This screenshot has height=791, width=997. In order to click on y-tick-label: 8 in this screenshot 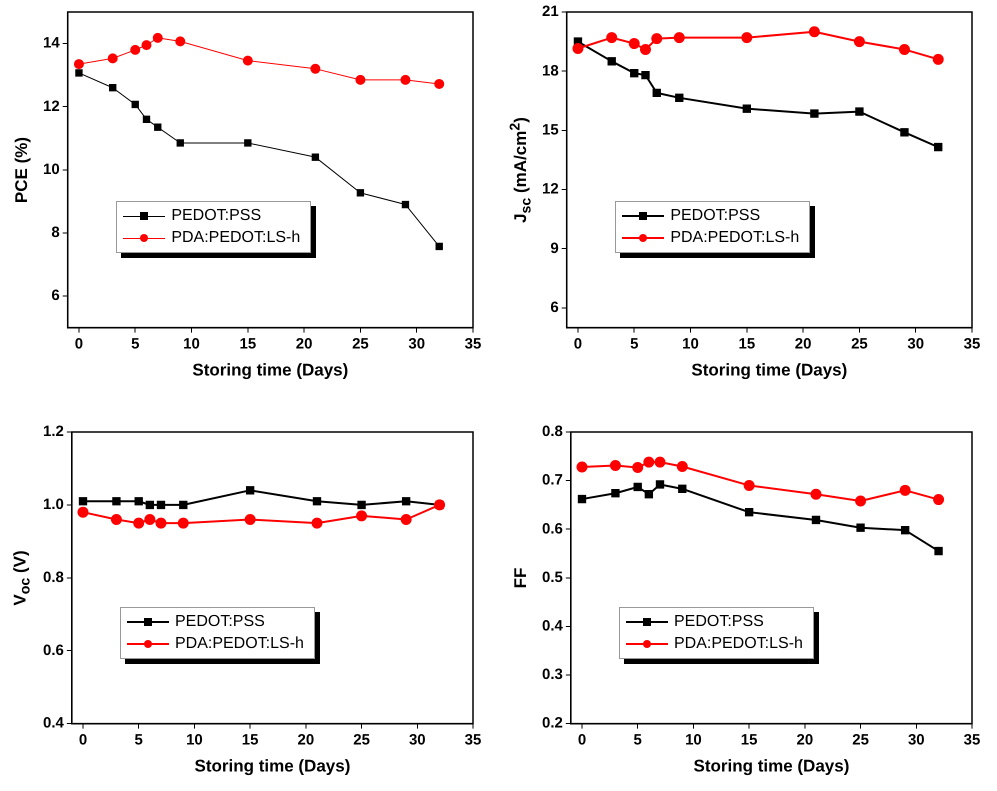, I will do `click(55, 233)`.